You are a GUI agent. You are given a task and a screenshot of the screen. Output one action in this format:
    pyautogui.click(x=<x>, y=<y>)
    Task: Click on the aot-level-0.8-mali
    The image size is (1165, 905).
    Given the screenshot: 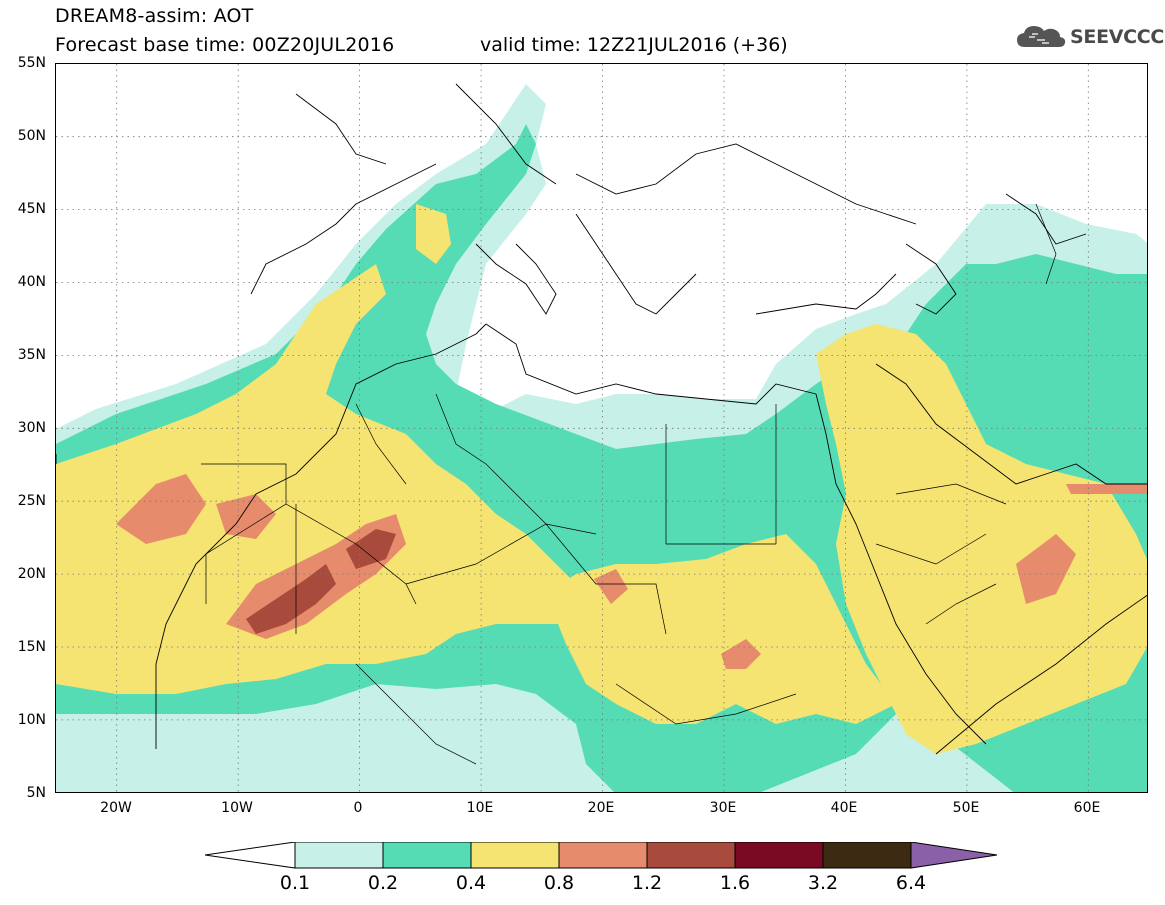 What is the action you would take?
    pyautogui.click(x=246, y=516)
    